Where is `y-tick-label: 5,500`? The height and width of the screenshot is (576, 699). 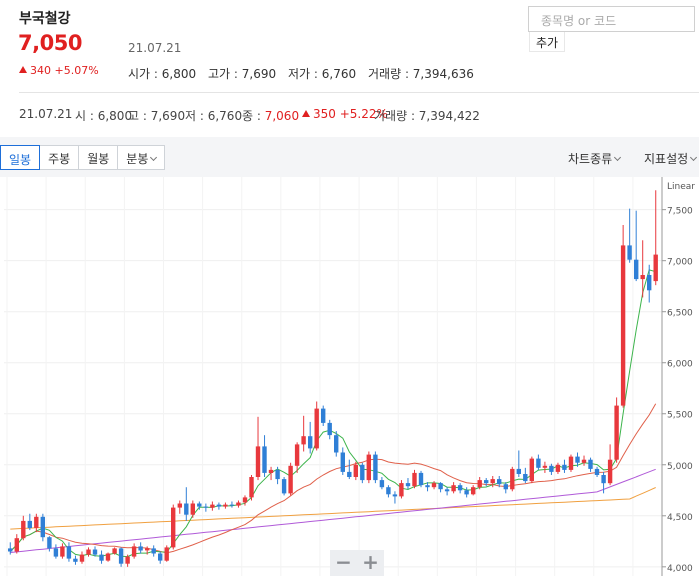 y-tick-label: 5,500 is located at coordinates (680, 416).